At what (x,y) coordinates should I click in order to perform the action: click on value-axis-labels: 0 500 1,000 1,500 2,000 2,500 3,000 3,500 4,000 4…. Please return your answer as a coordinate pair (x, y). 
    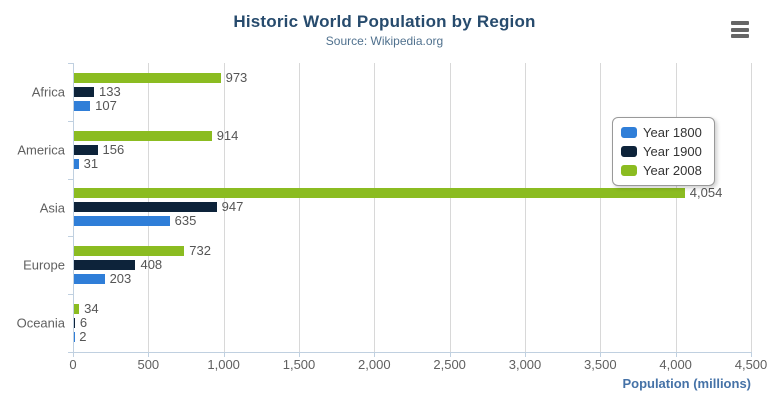
    Looking at the image, I should click on (418, 365).